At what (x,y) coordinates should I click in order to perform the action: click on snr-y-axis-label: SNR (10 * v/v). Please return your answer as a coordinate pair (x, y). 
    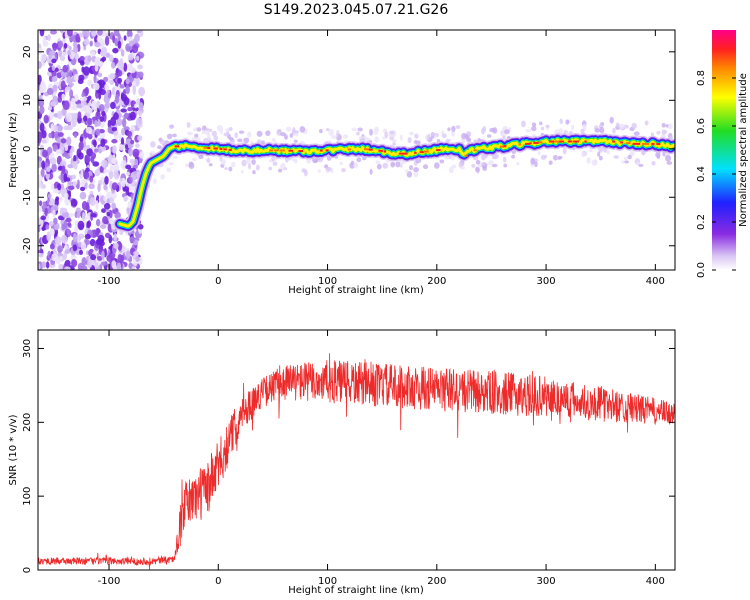
    Looking at the image, I should click on (13, 449).